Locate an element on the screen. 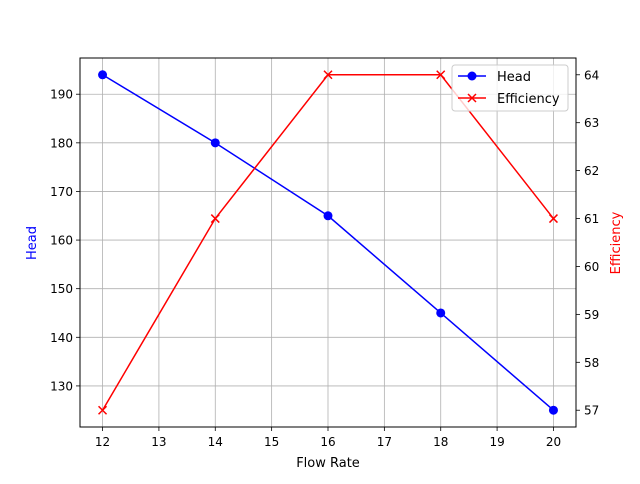  y-axis-ticks: 130 140 150 160 170 180 190 is located at coordinates (65, 240).